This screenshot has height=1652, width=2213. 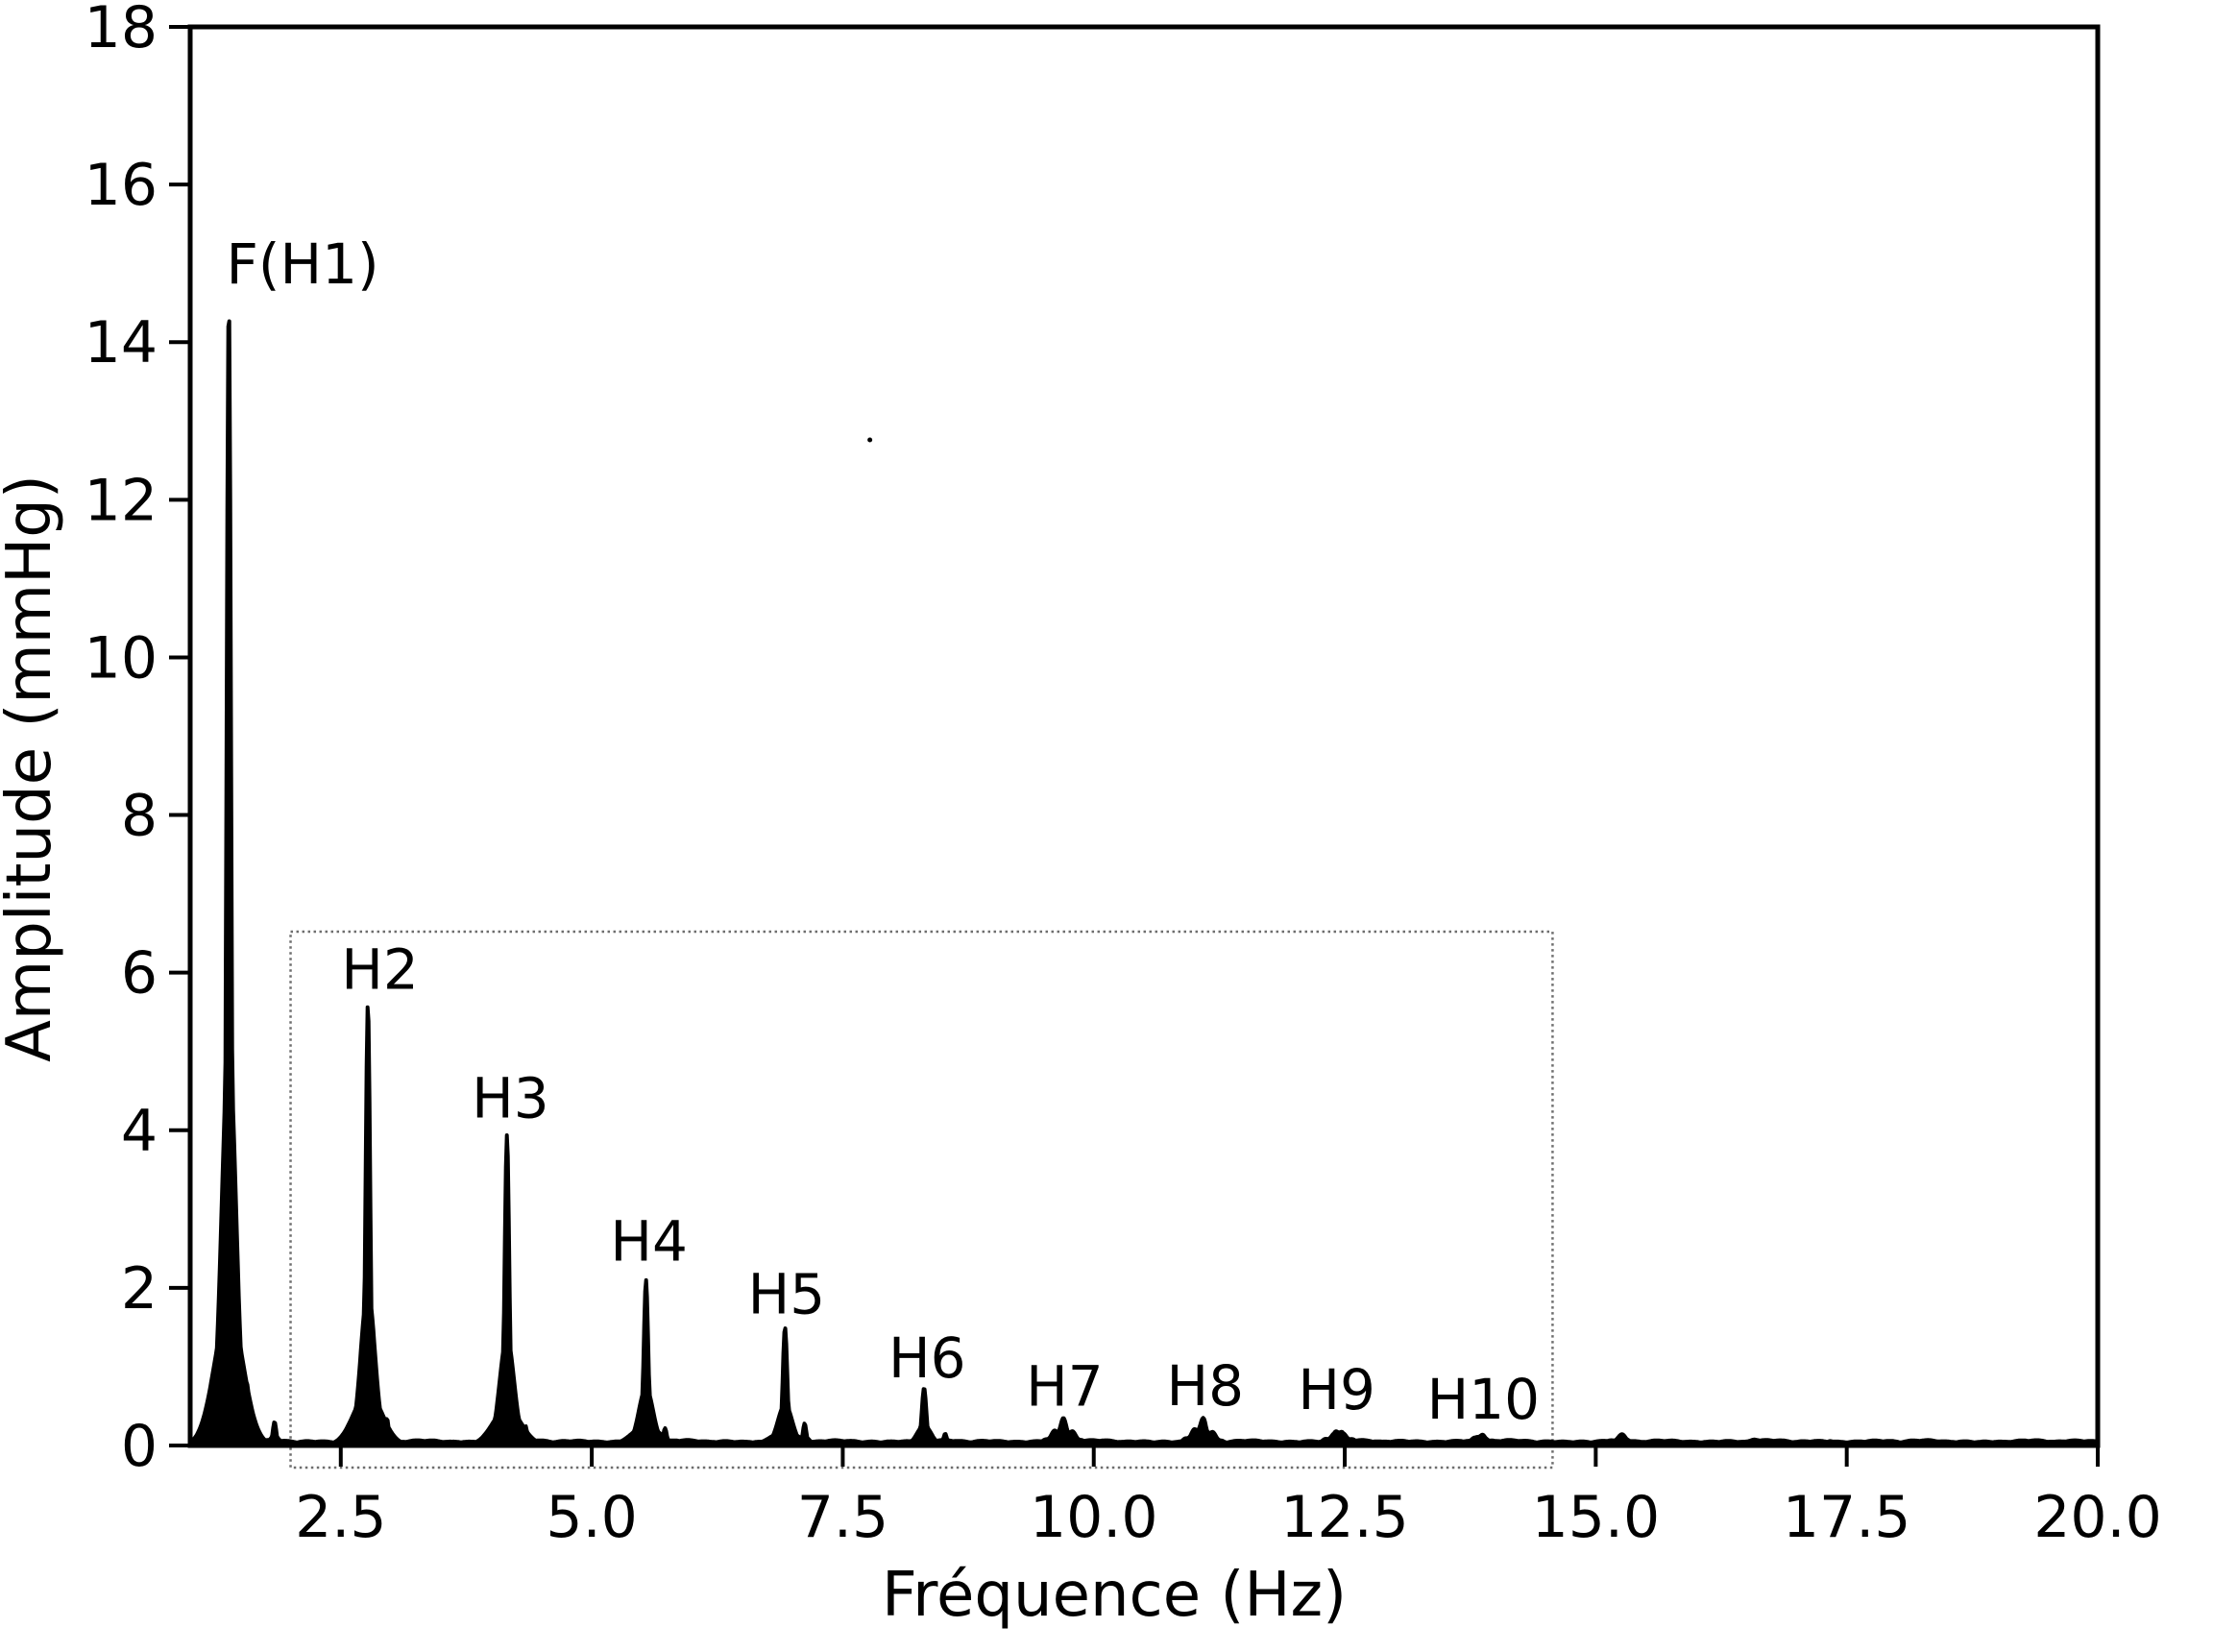 What do you see at coordinates (842, 1517) in the screenshot?
I see `x-tick-label-7.5: 7.5` at bounding box center [842, 1517].